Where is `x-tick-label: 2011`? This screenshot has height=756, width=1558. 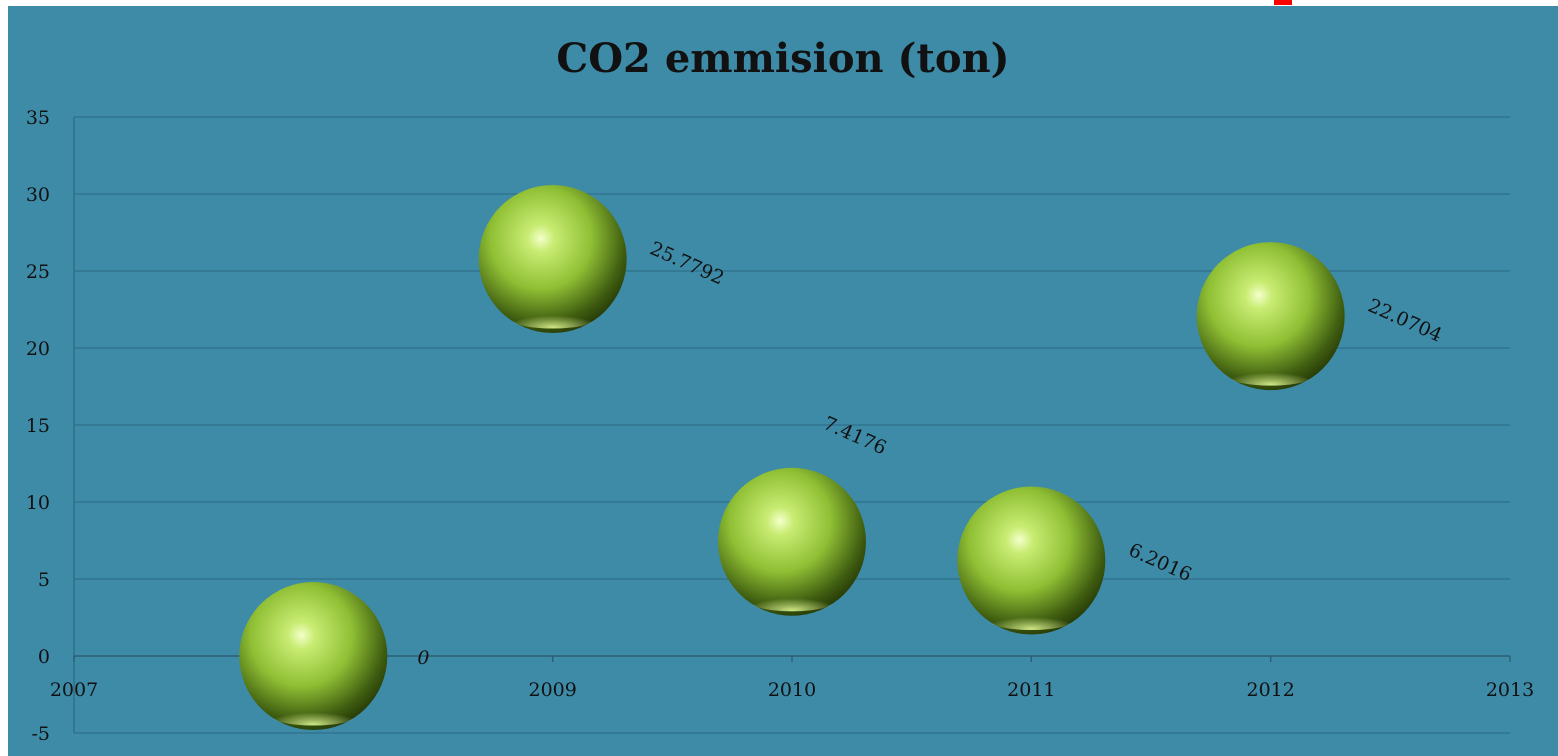
x-tick-label: 2011 is located at coordinates (1031, 690).